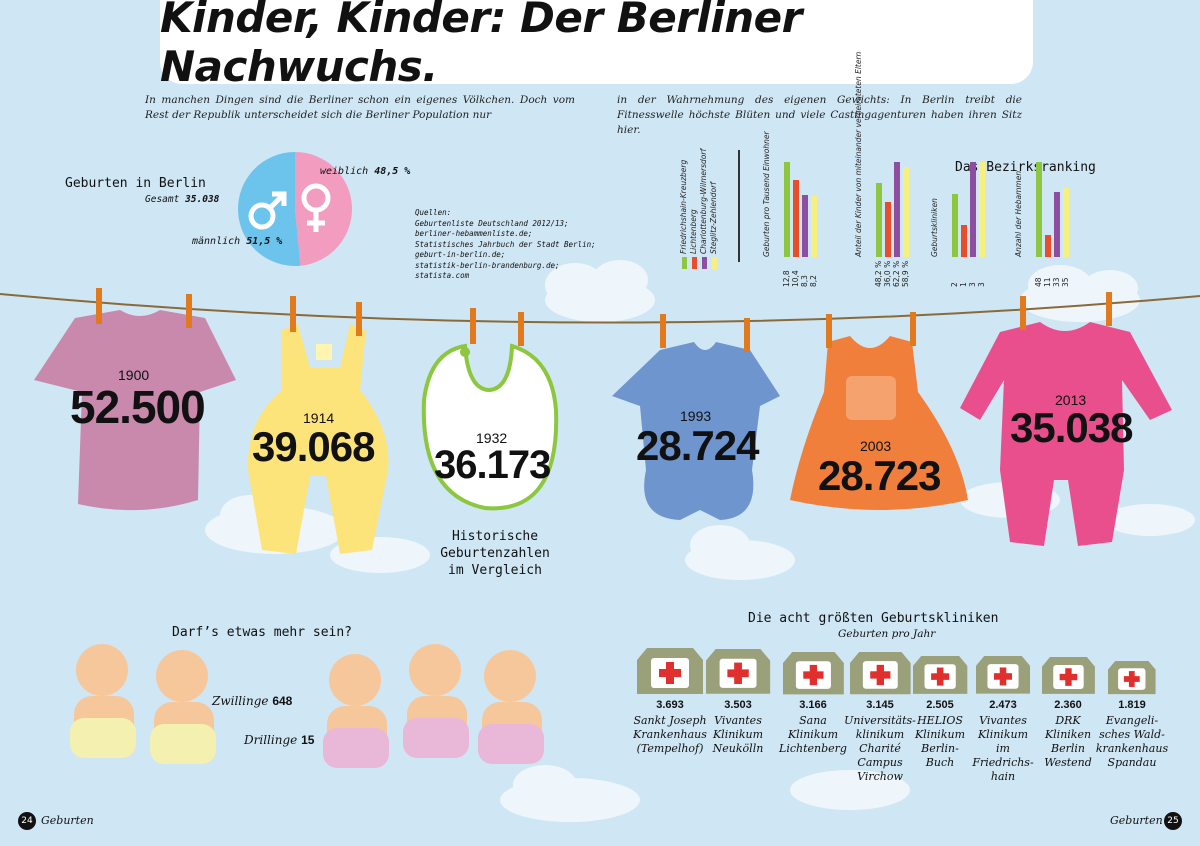 The image size is (1200, 846). I want to click on title-banner: Kinder, Kinder: Der Berliner Nachwuchs., so click(596, 45).